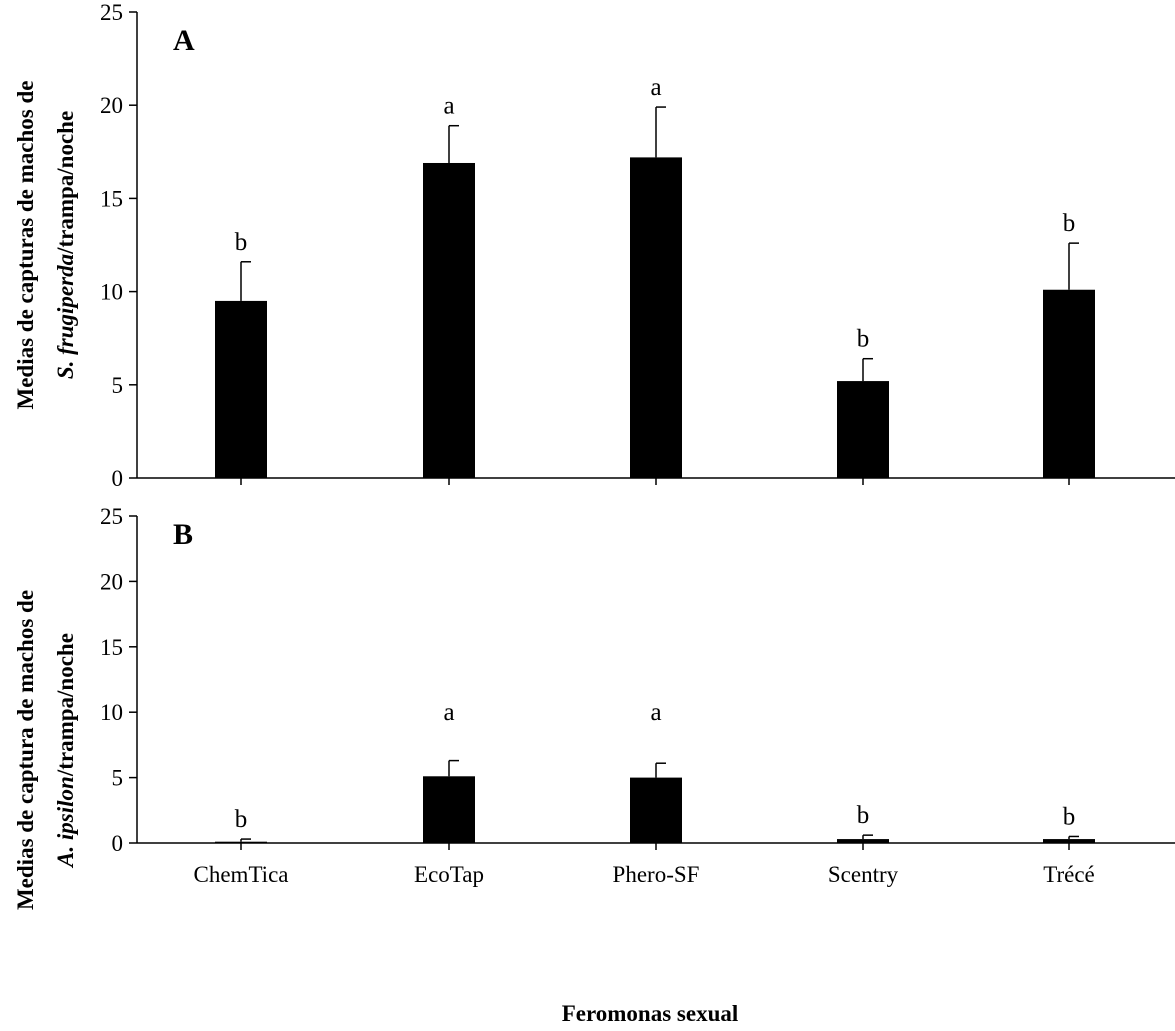 Image resolution: width=1175 pixels, height=1031 pixels. Describe the element at coordinates (111, 105) in the screenshot. I see `panel-a-ytick-label: 20` at that location.